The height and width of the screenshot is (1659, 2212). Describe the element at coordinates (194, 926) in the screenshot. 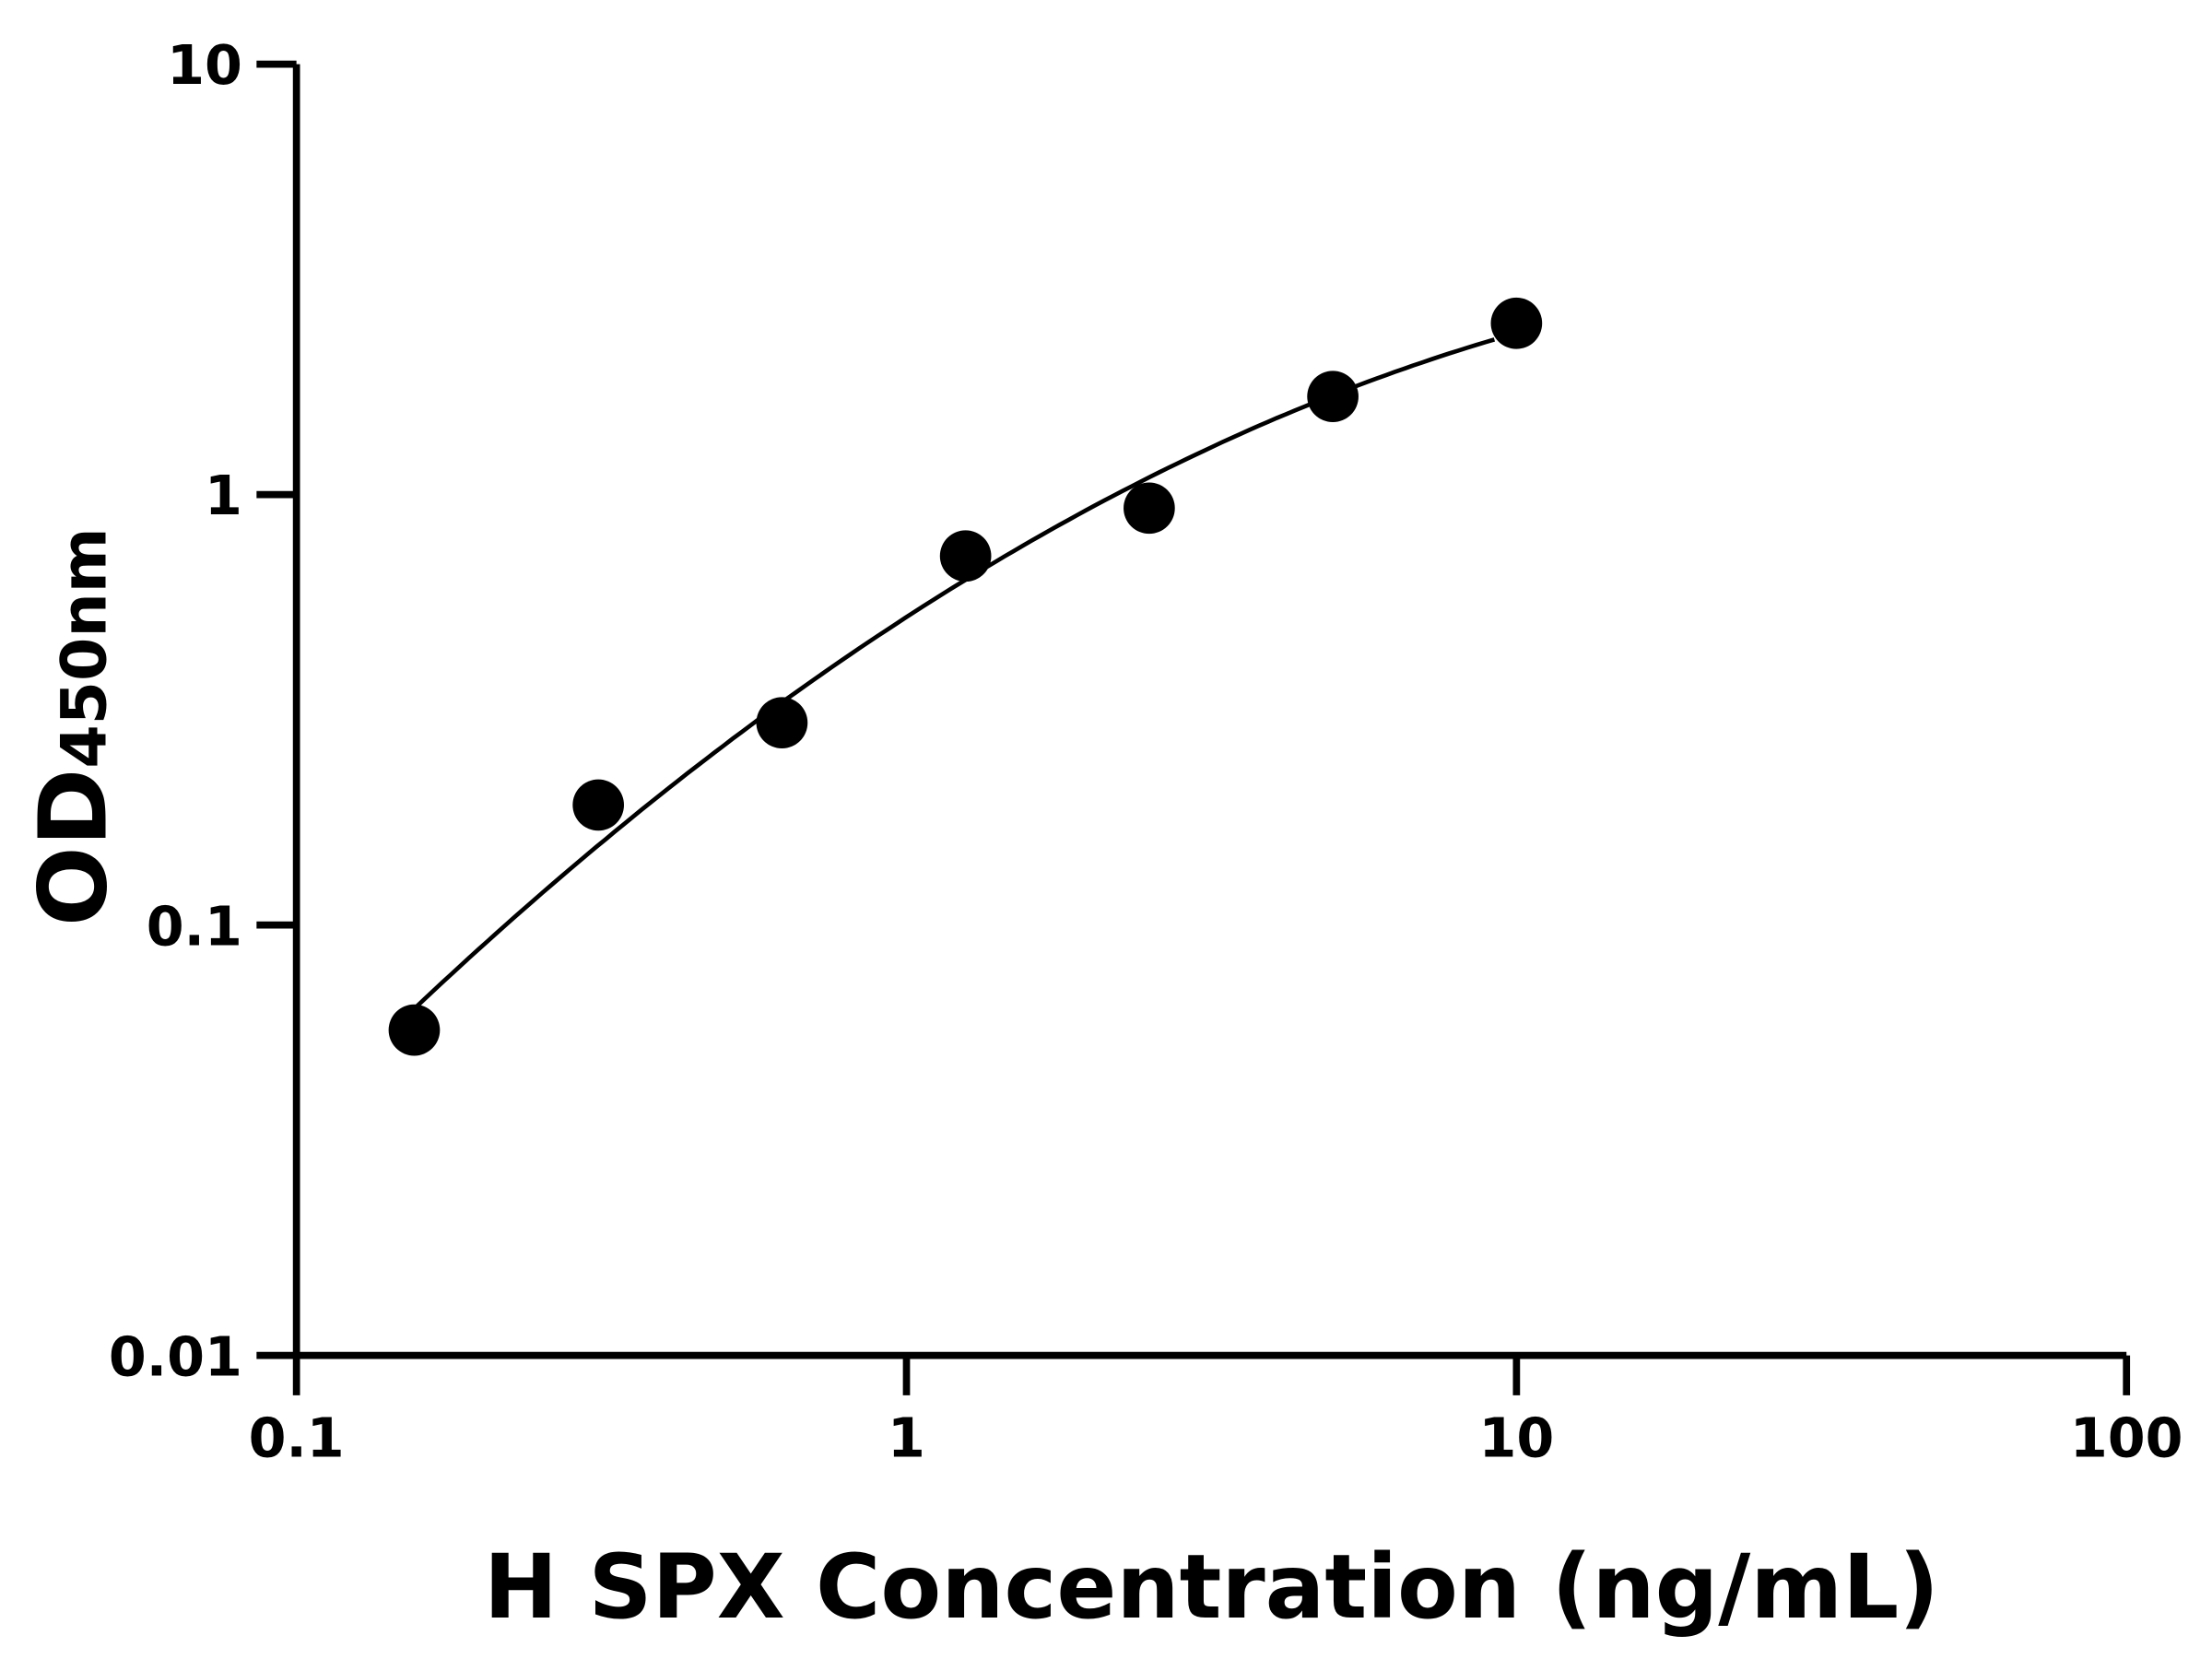

I see `y-tick-label: 0.1` at that location.